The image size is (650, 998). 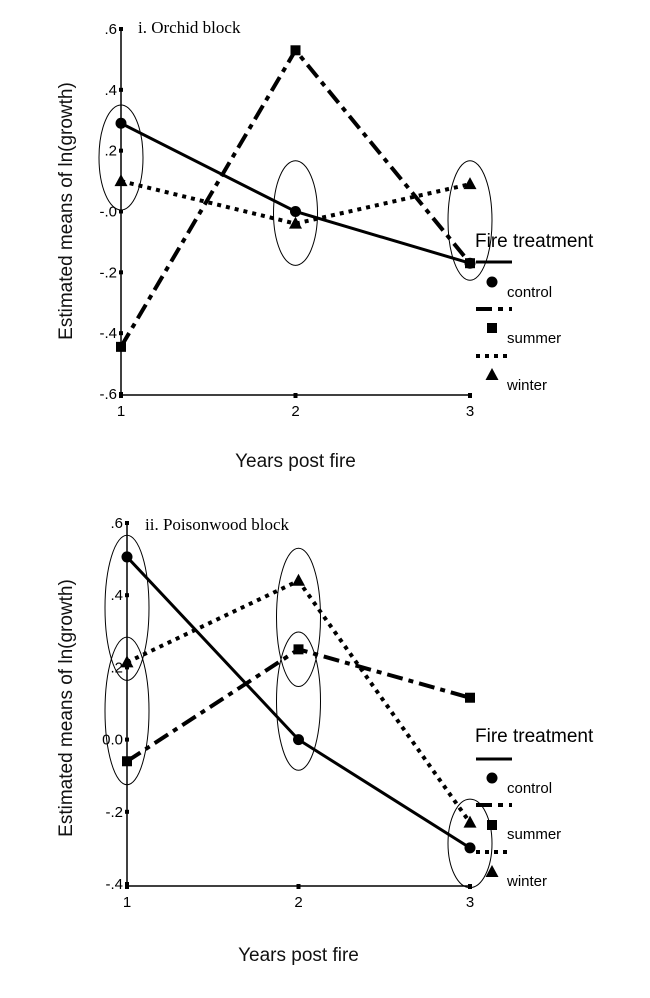 What do you see at coordinates (112, 740) in the screenshot?
I see `y-tick-label: 0.0` at bounding box center [112, 740].